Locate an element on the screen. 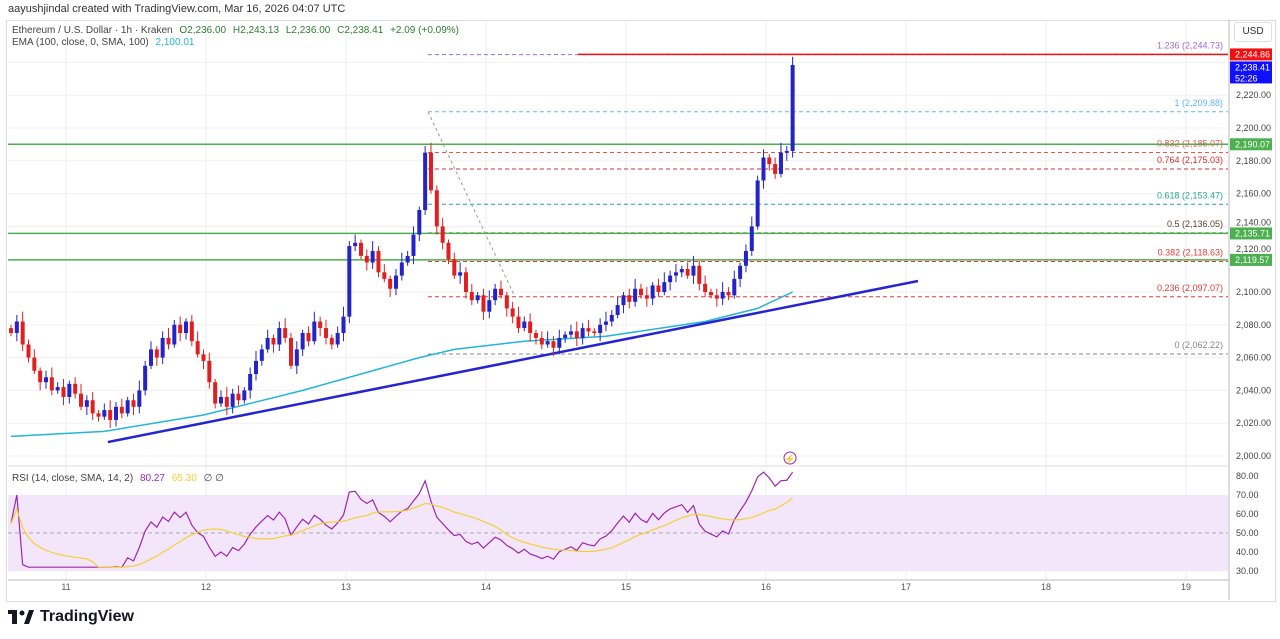  fib-level-label: 0 (2,062.22) is located at coordinates (1198, 345).